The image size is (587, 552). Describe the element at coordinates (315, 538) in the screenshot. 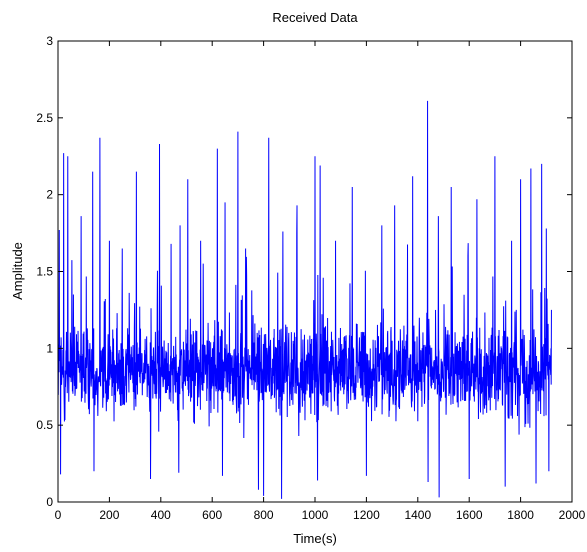

I see `x-axis-label: Time(s)` at that location.